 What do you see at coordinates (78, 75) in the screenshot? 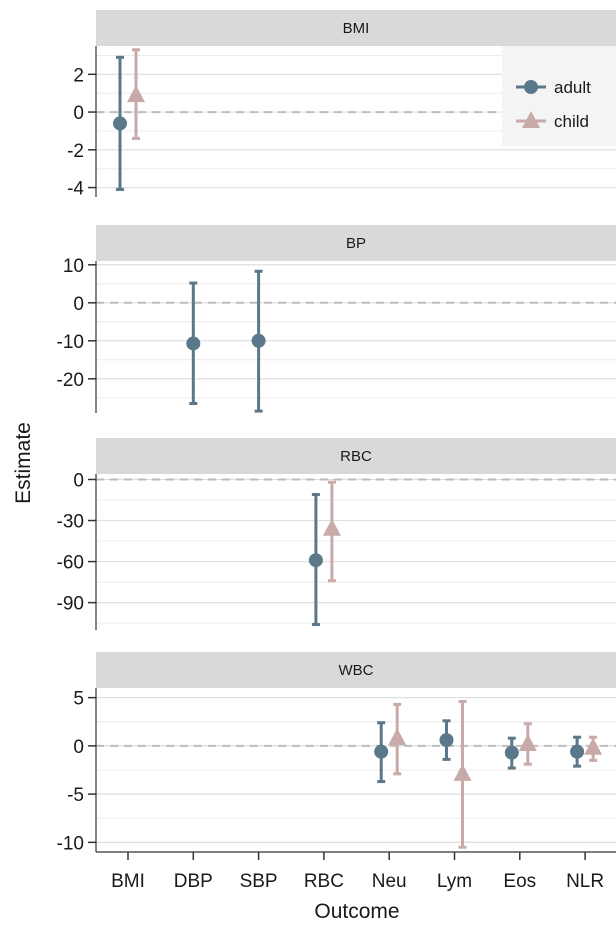
I see `y-tick-label: 2` at bounding box center [78, 75].